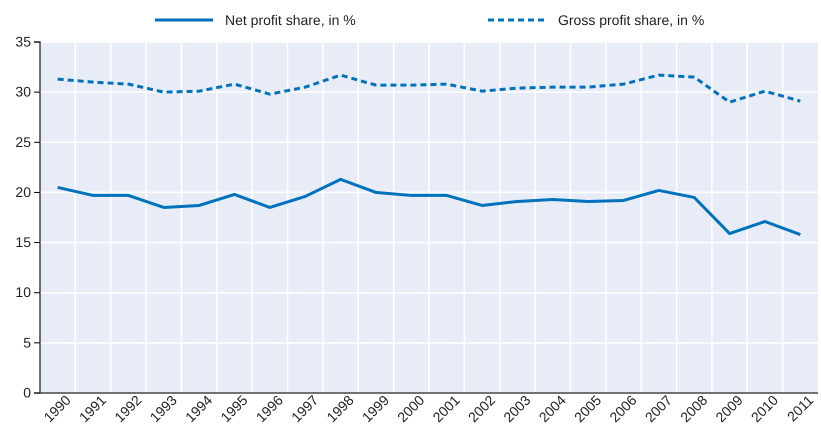 This screenshot has width=821, height=442. I want to click on y-tick-label: 35, so click(23, 41).